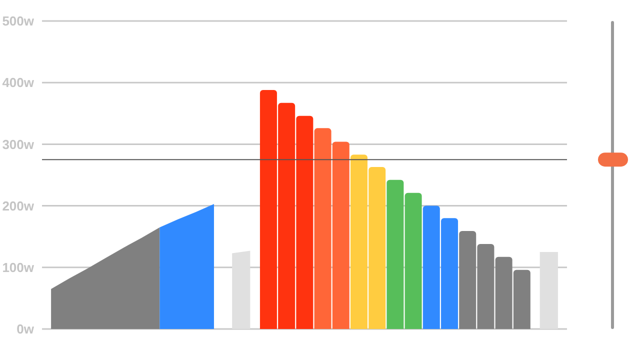  Describe the element at coordinates (25, 329) in the screenshot. I see `y-tick-label: 0w` at that location.